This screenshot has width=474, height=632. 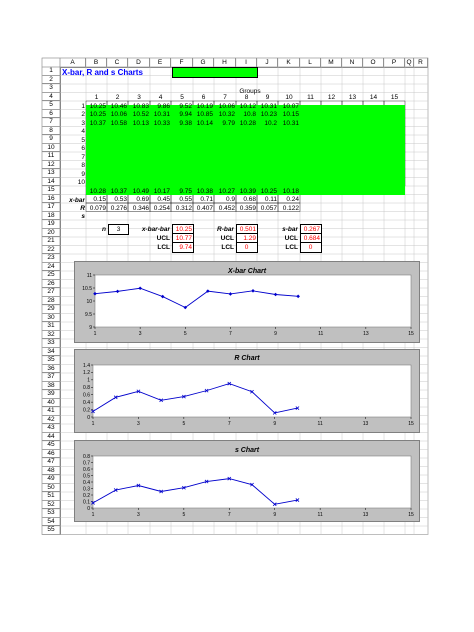 What do you see at coordinates (51, 215) in the screenshot?
I see `row-header-18: 18` at bounding box center [51, 215].